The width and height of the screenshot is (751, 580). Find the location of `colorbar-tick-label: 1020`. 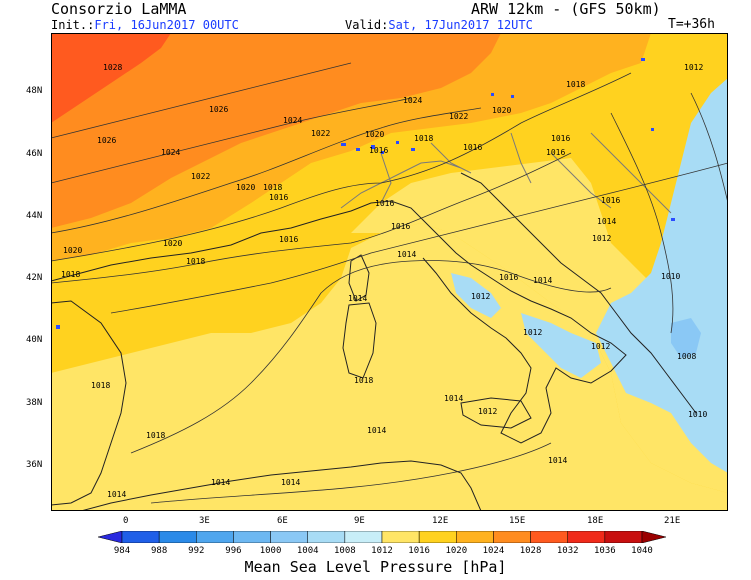

colorbar-tick-label: 1020 is located at coordinates (456, 551).